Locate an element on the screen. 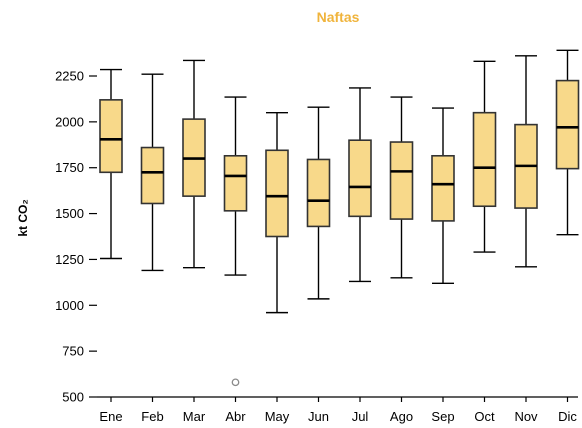 This screenshot has width=582, height=428. x-tick-label: Jun is located at coordinates (318, 416).